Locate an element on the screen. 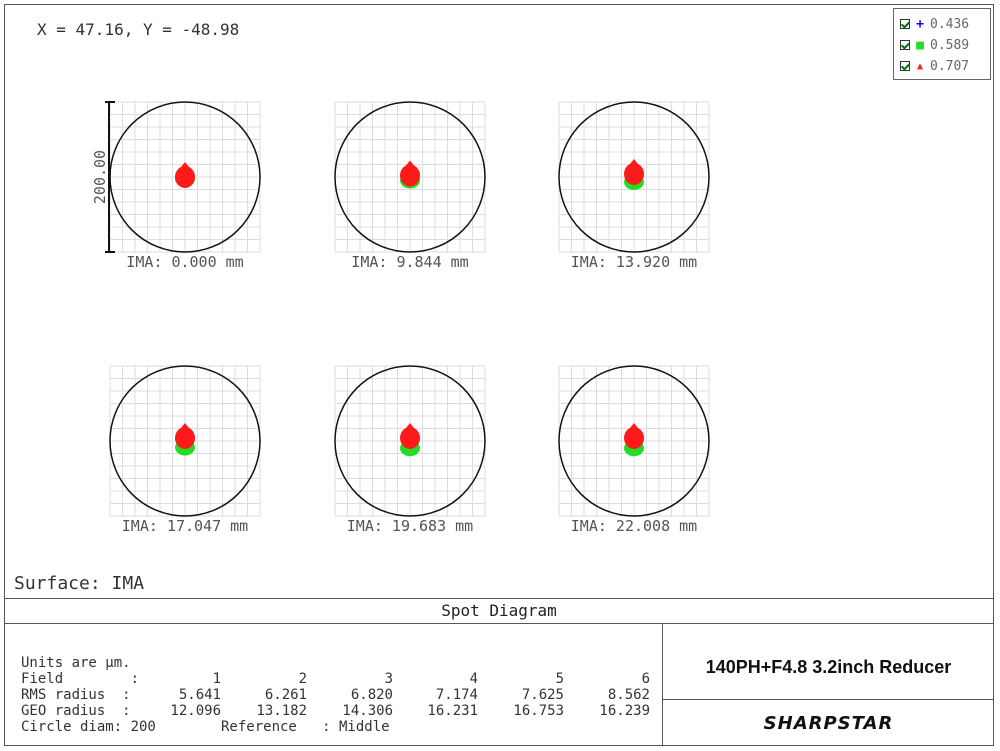  field-value: 3 is located at coordinates (388, 679).